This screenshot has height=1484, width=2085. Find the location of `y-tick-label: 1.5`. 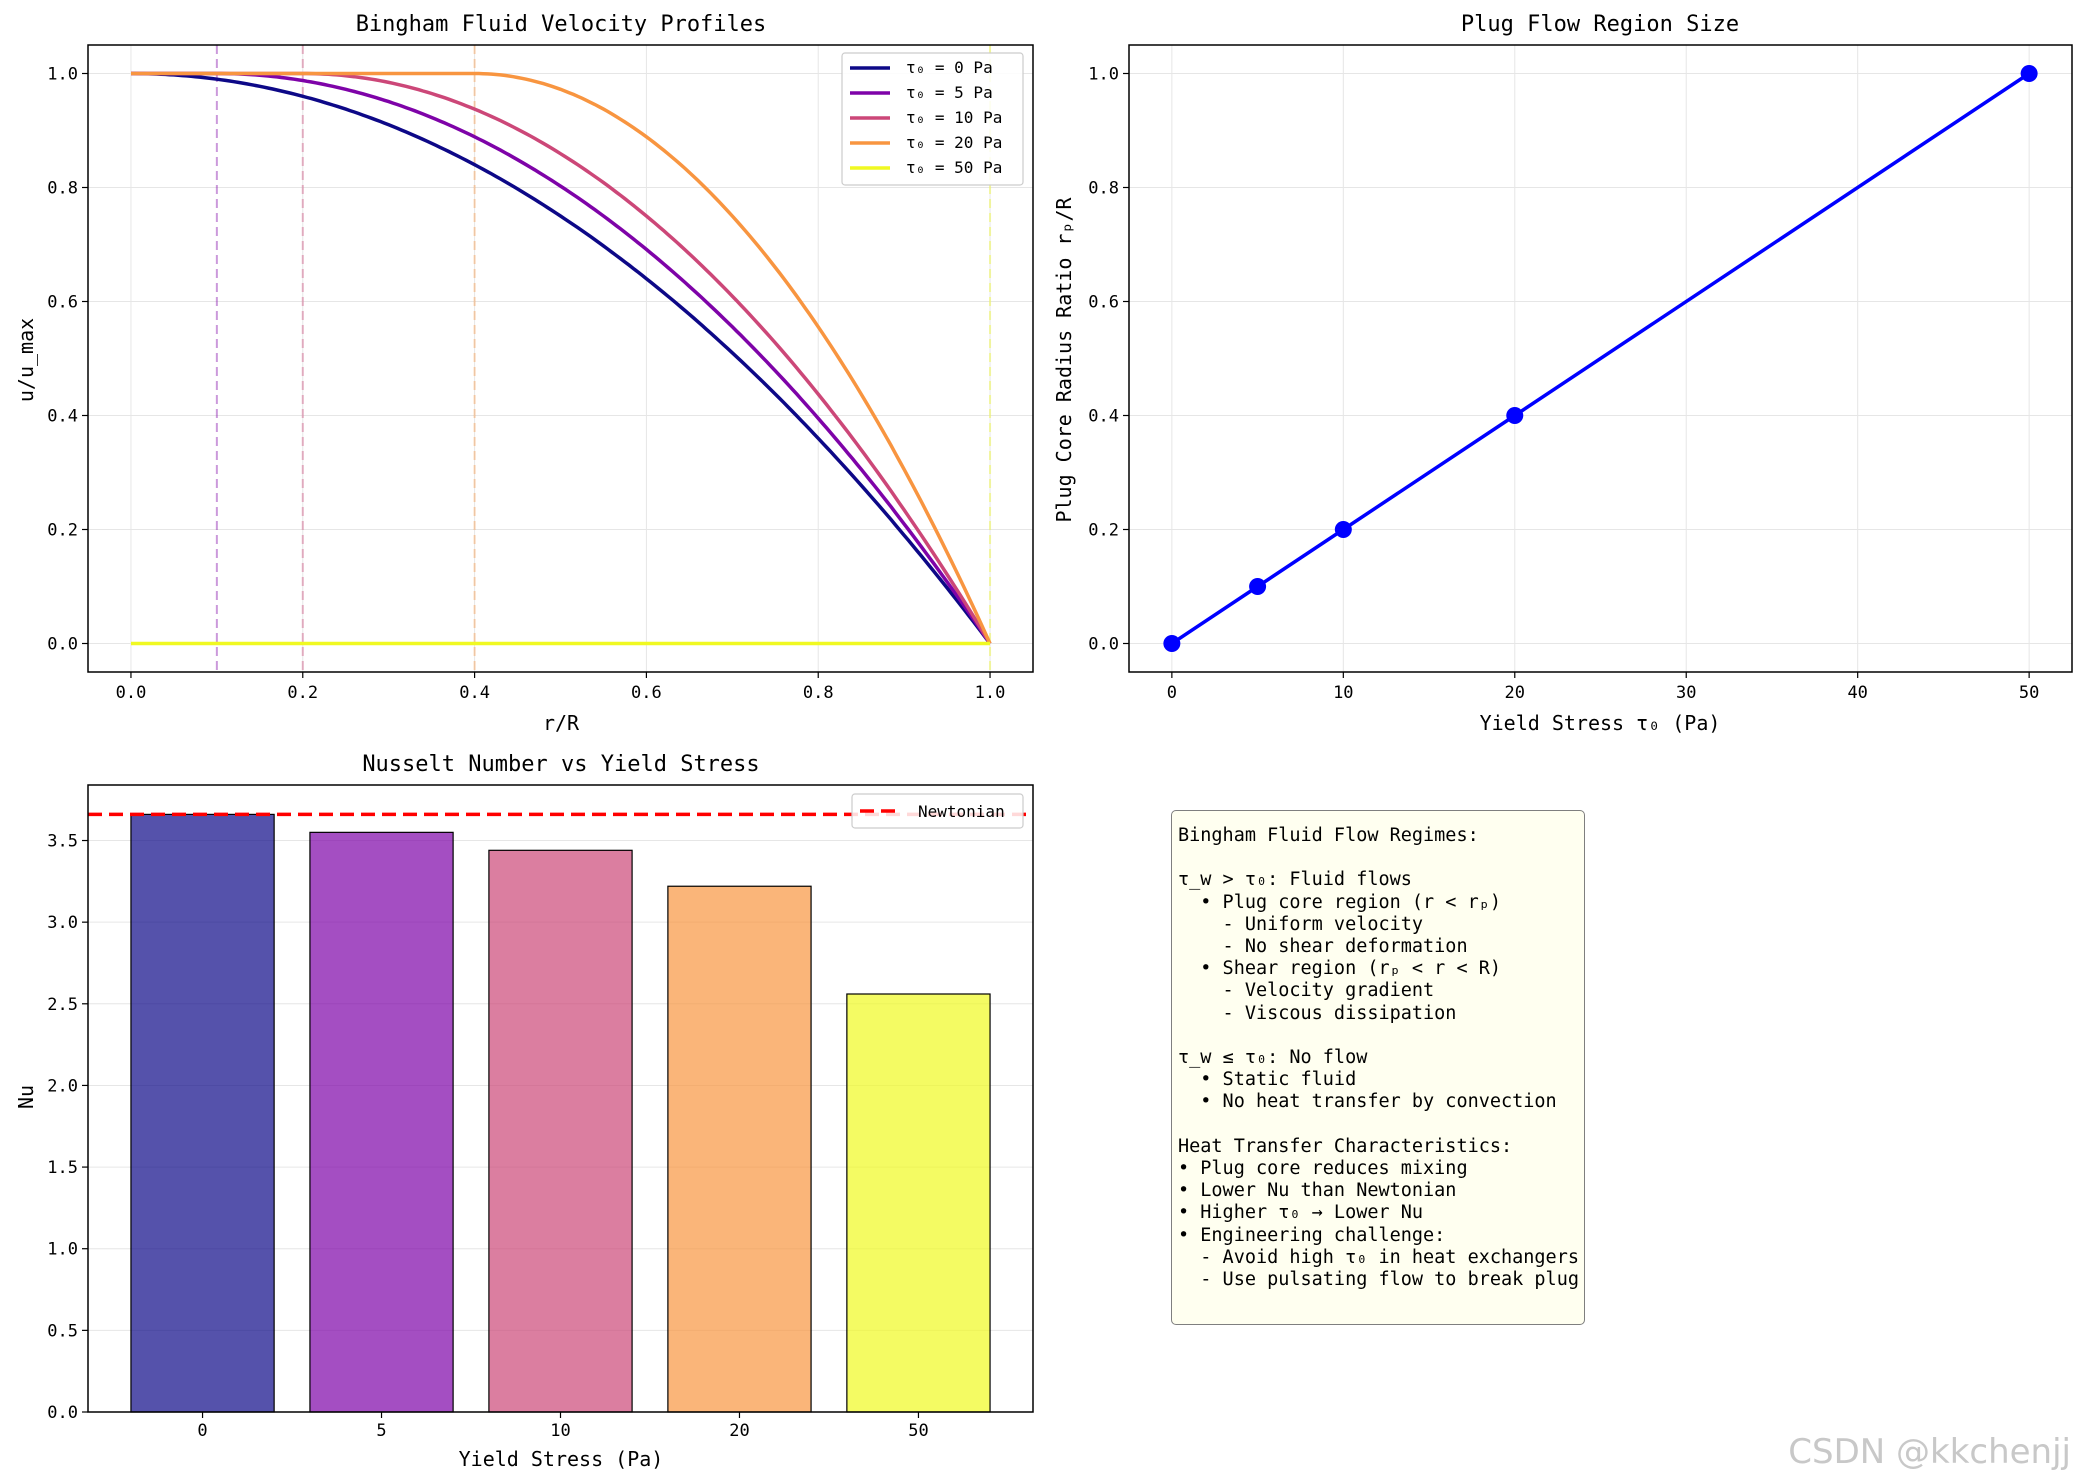

y-tick-label: 1.5 is located at coordinates (62, 1168).